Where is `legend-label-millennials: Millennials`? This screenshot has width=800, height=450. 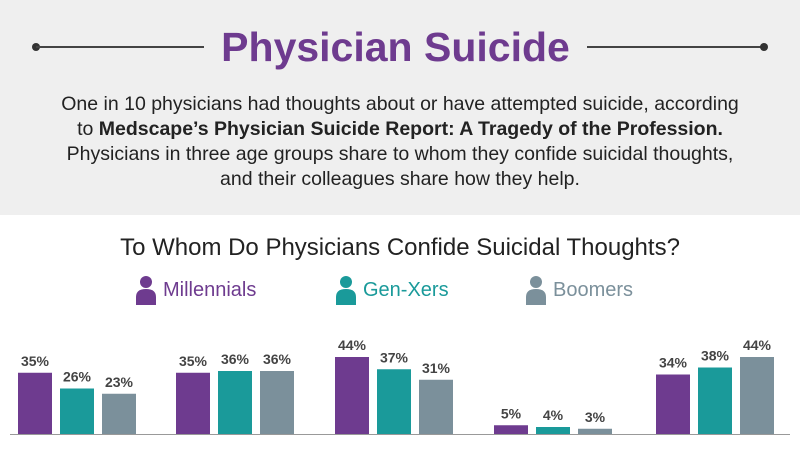
legend-label-millennials: Millennials is located at coordinates (210, 290).